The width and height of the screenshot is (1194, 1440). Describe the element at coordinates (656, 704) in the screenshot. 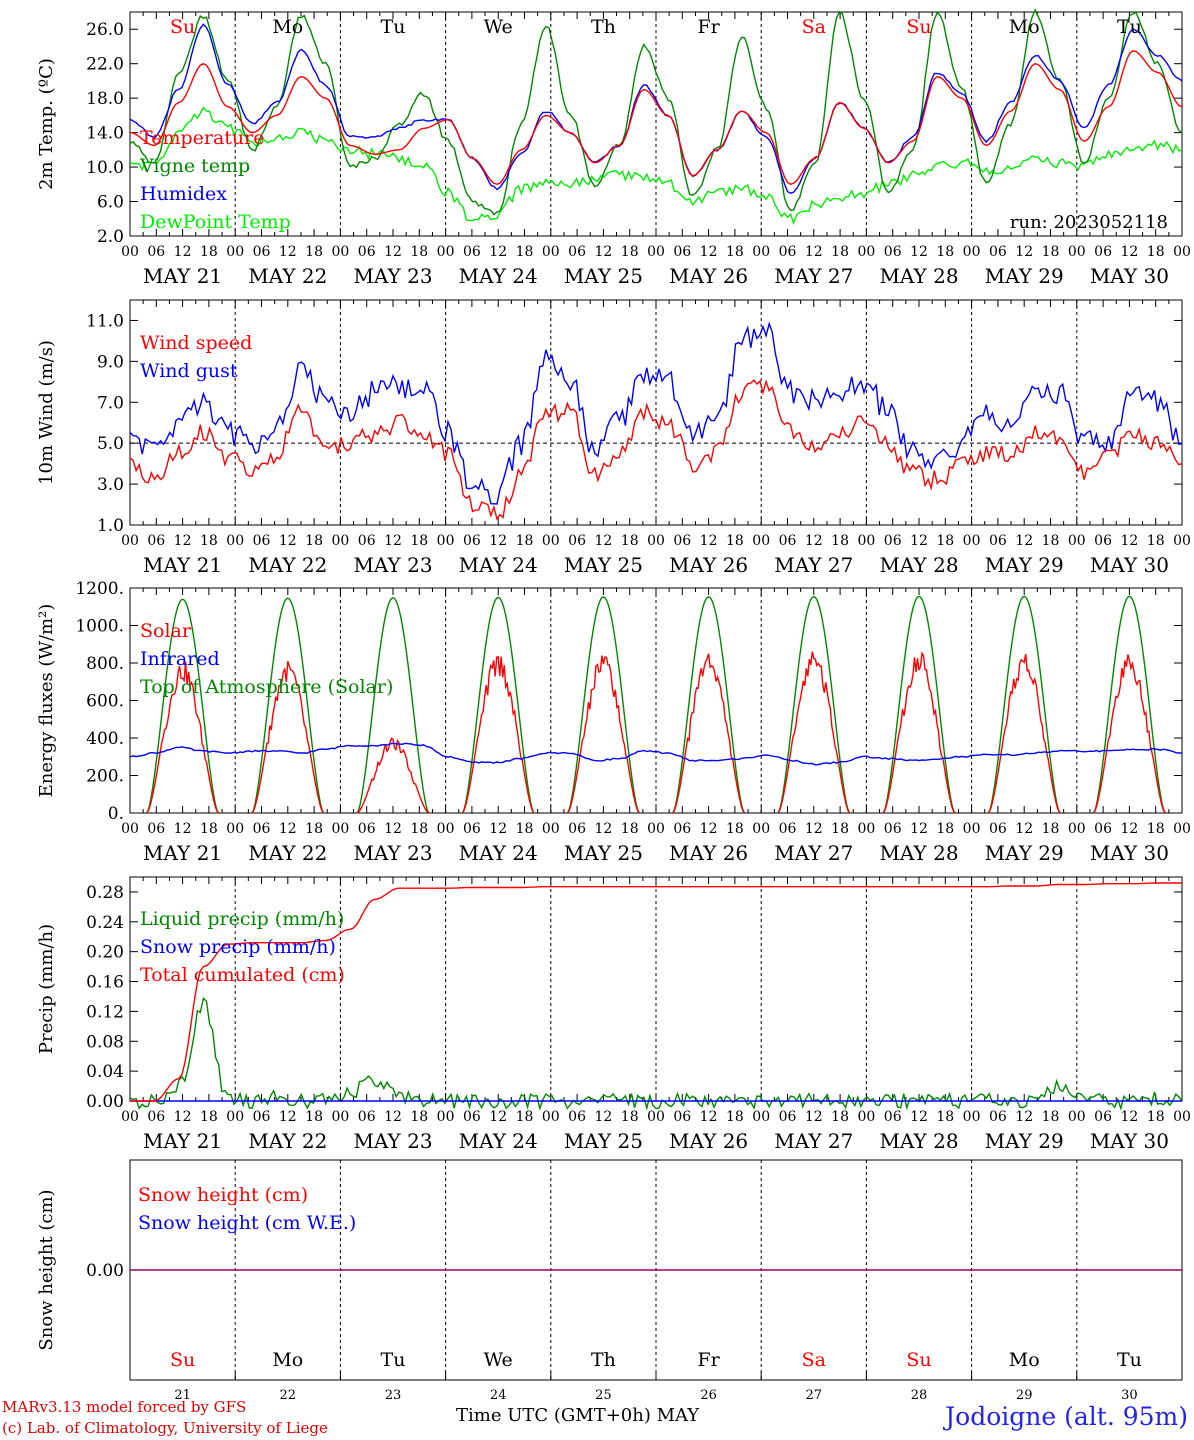

I see `series-line-toa-solar` at that location.